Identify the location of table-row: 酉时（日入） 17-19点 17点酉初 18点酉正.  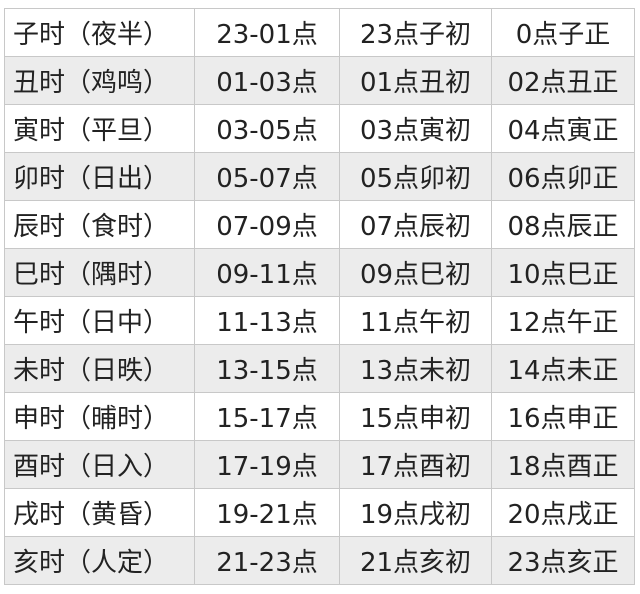
(319, 464).